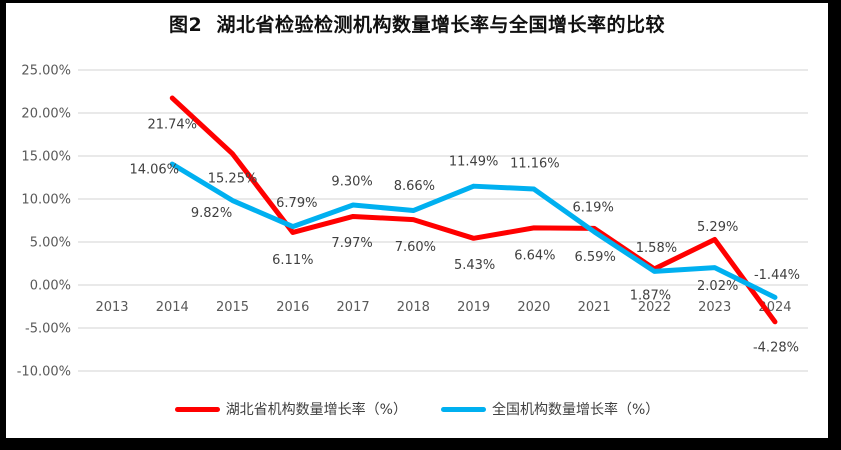 The height and width of the screenshot is (450, 841). Describe the element at coordinates (46, 114) in the screenshot. I see `y-axis-tick-label: 20.00%` at that location.